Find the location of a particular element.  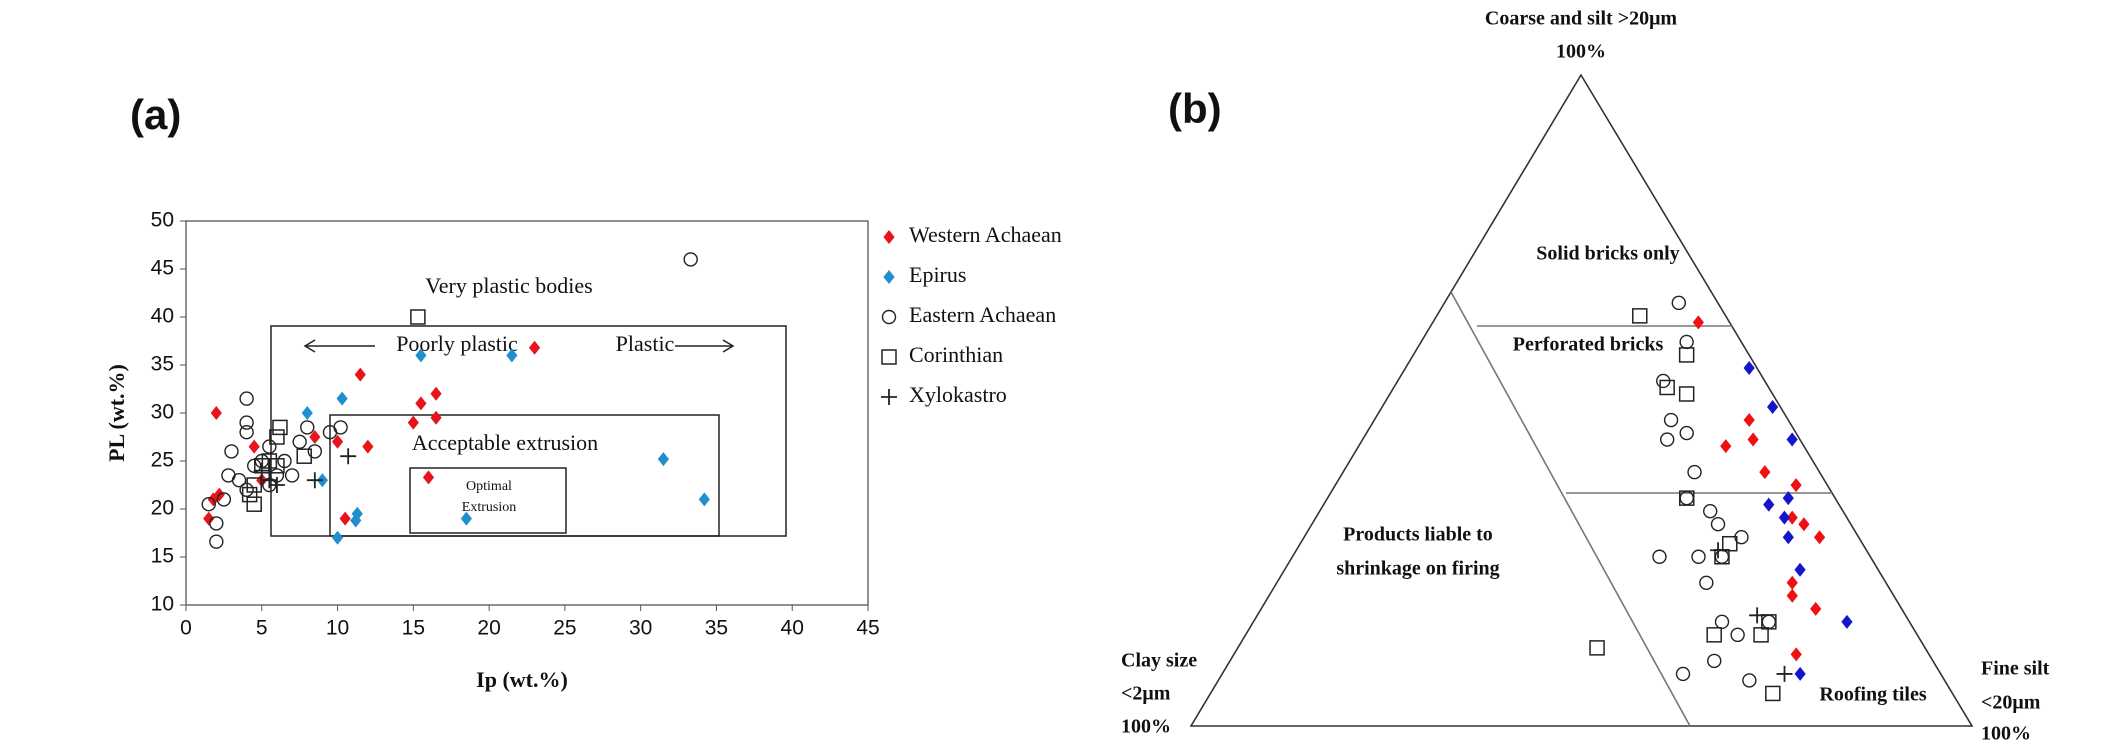

legend-label: Epirus is located at coordinates (937, 274).